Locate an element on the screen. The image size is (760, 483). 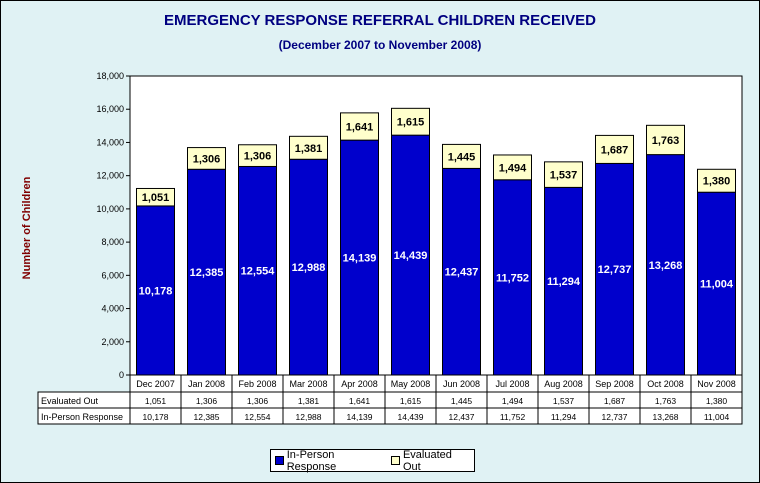
data-label-in-person: 12,988 is located at coordinates (309, 268).